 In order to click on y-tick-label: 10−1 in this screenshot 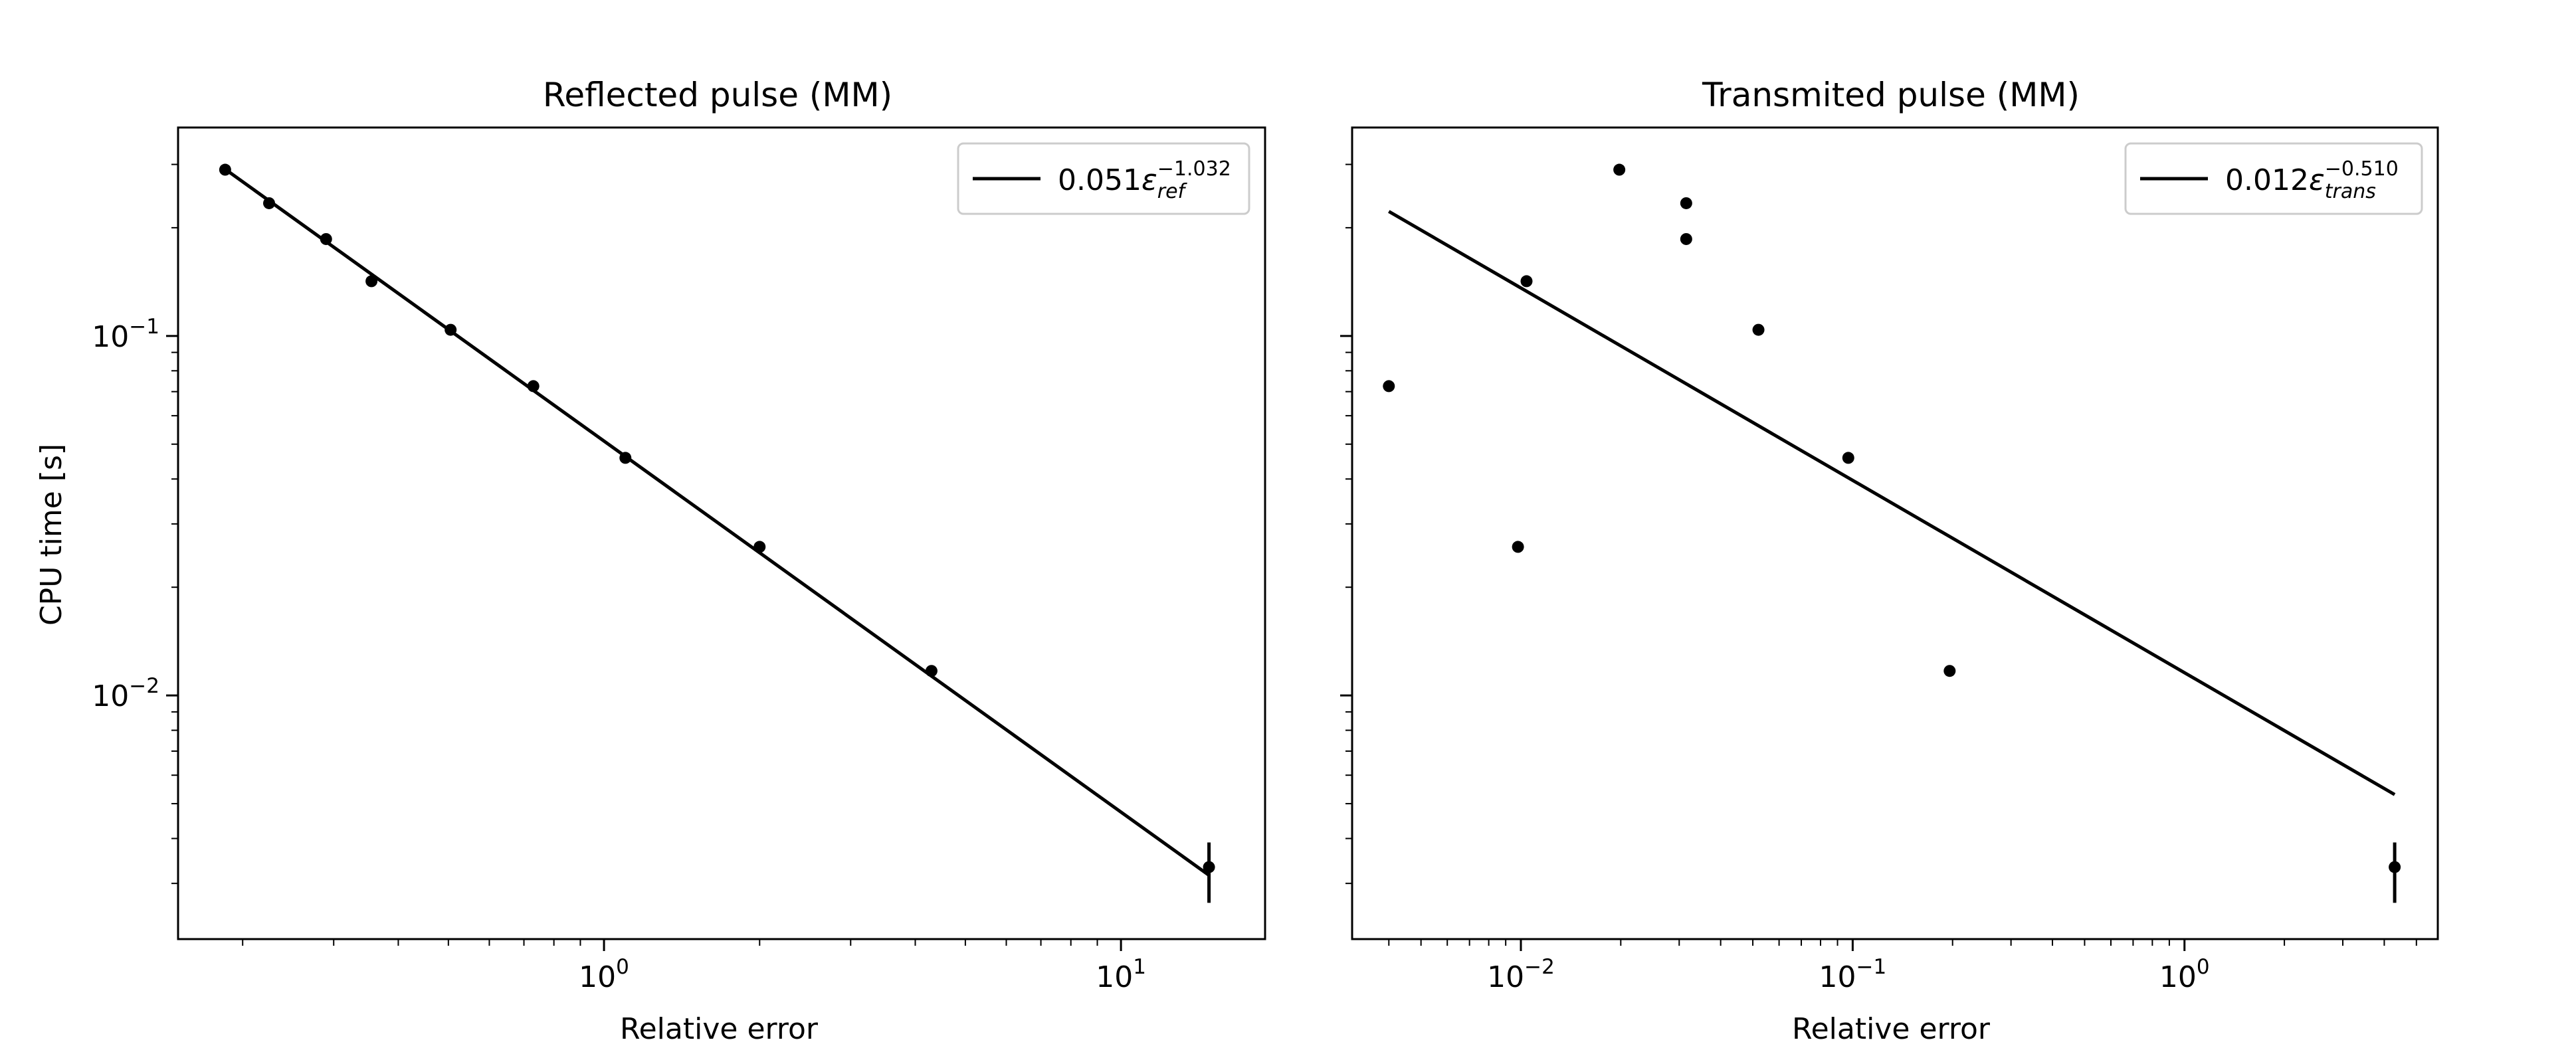, I will do `click(125, 334)`.